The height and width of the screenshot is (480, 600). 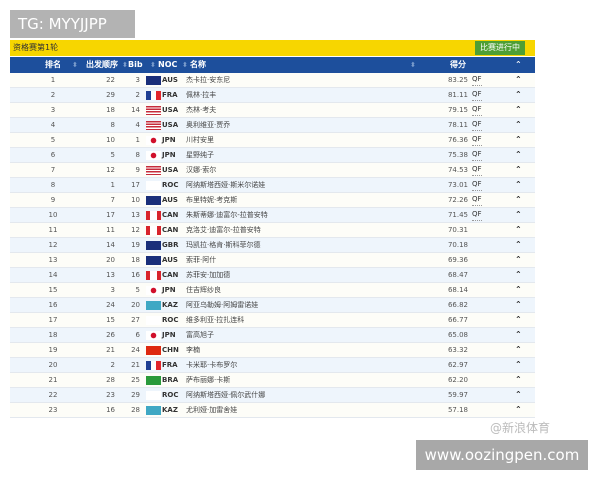 What do you see at coordinates (500, 48) in the screenshot?
I see `status-button: 比赛进行中` at bounding box center [500, 48].